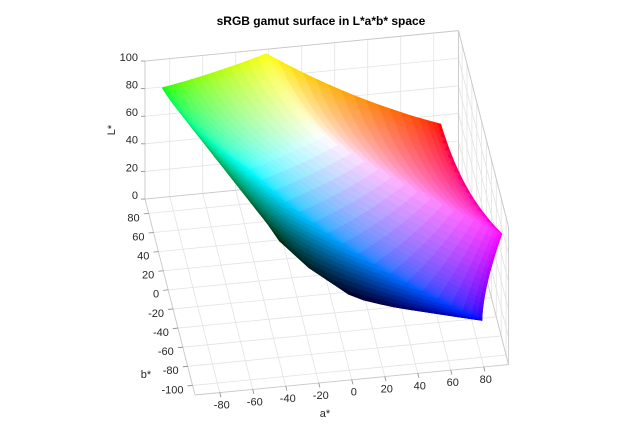 The width and height of the screenshot is (642, 447). Describe the element at coordinates (387, 390) in the screenshot. I see `x-tick-label: 20` at that location.